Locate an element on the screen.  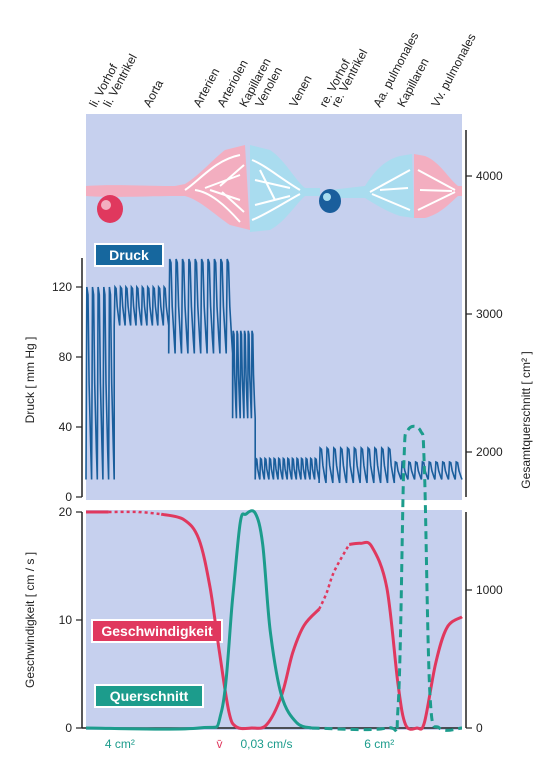
druck-label: Druck is located at coordinates (129, 255).